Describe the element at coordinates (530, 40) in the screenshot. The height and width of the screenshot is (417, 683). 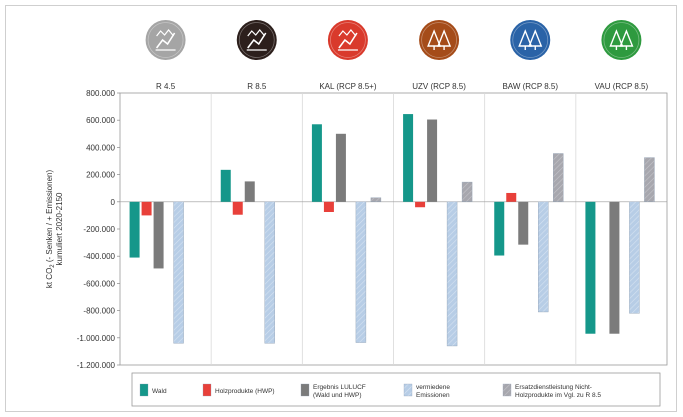
I see `biodiversity-forest-icon` at that location.